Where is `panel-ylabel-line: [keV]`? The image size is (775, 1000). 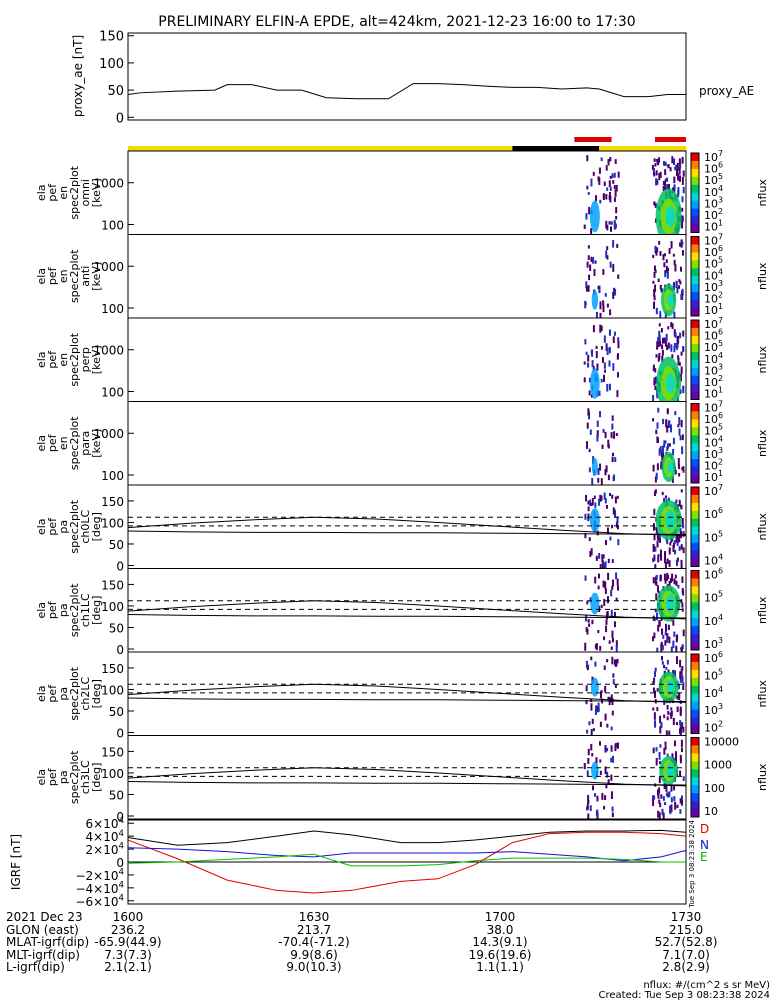 panel-ylabel-line: [keV] is located at coordinates (96, 359).